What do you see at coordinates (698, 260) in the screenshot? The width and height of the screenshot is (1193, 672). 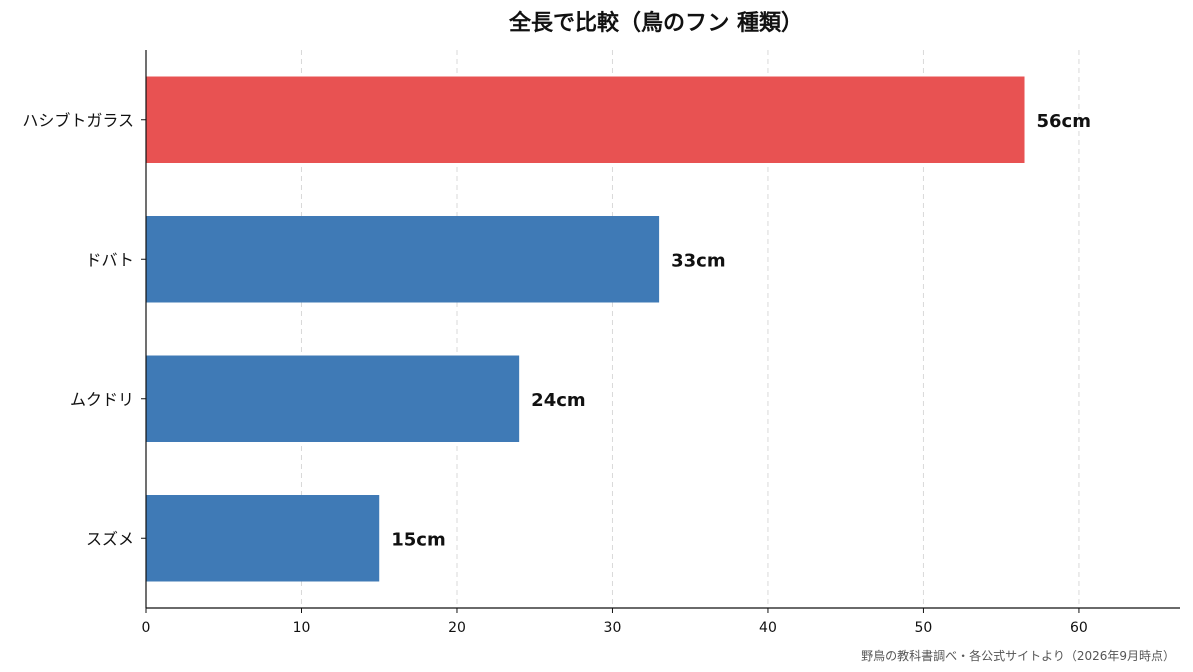 I see `data-label: 33cm` at bounding box center [698, 260].